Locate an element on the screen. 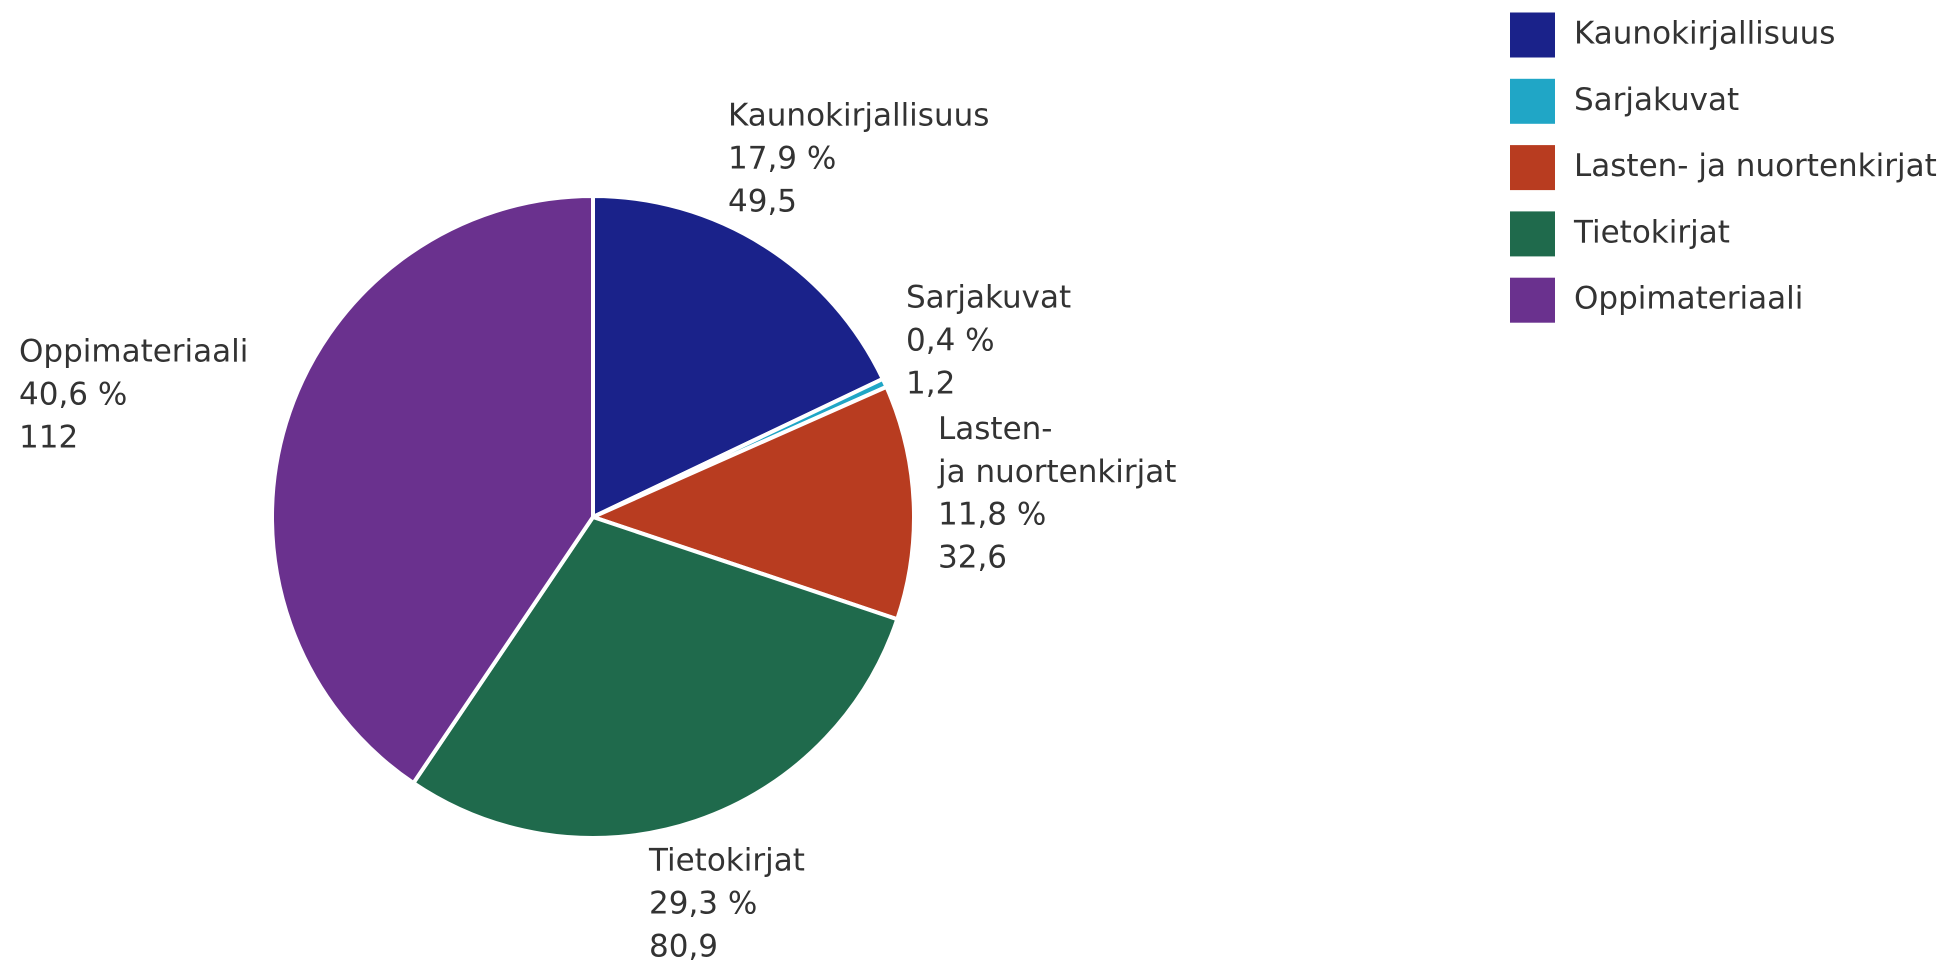  percentage-label: 0,4 % is located at coordinates (950, 341).